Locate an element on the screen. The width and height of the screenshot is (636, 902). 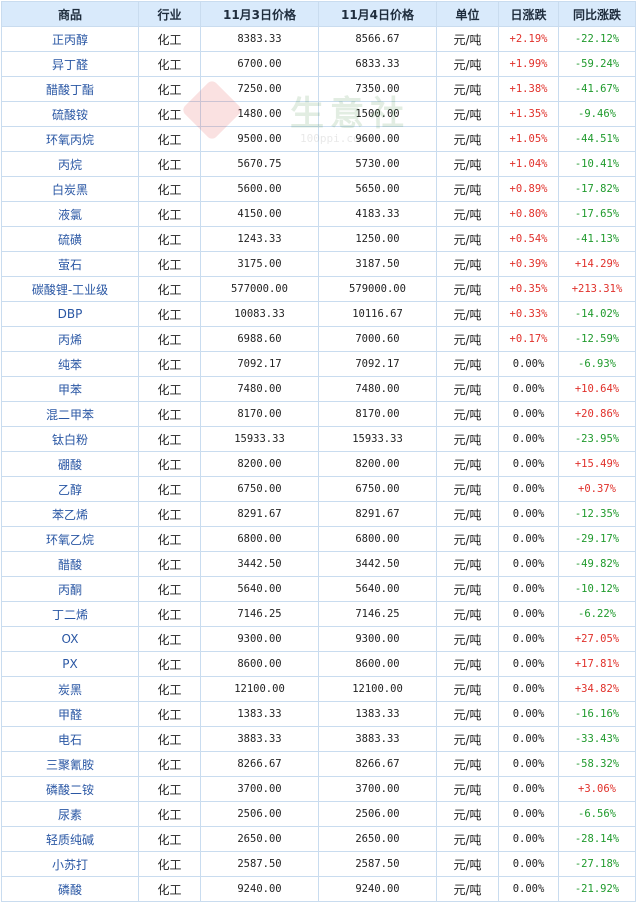
table-row: 甲苯 化工 7480.00 7480.00 元/吨 0.00% +10.64% is located at coordinates (318, 389).